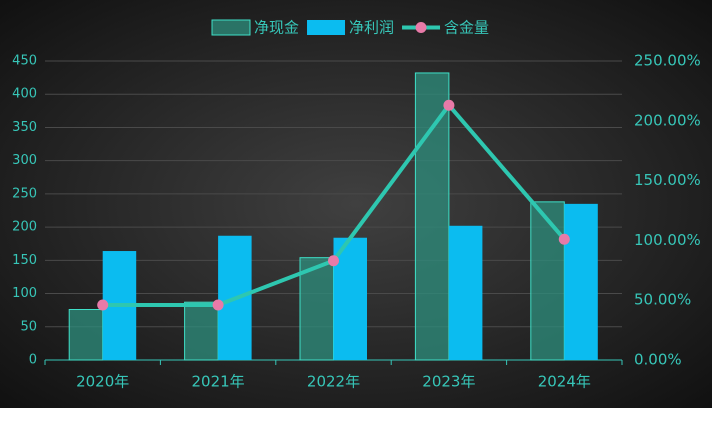 This screenshot has width=719, height=425. What do you see at coordinates (333, 382) in the screenshot?
I see `x-tick-label: 2022年` at bounding box center [333, 382].